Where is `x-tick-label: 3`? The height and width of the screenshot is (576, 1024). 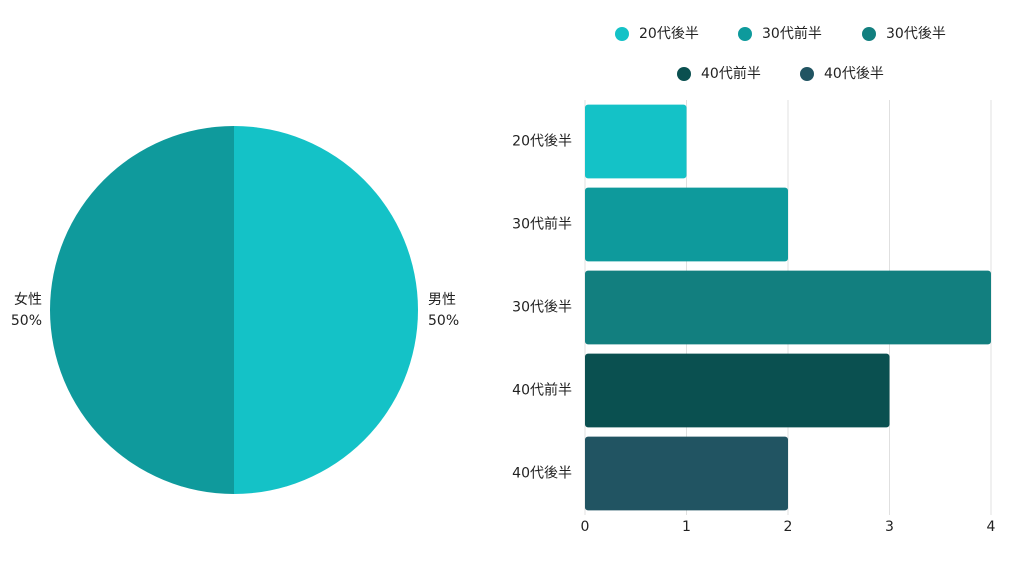 x-tick-label: 3 is located at coordinates (889, 527).